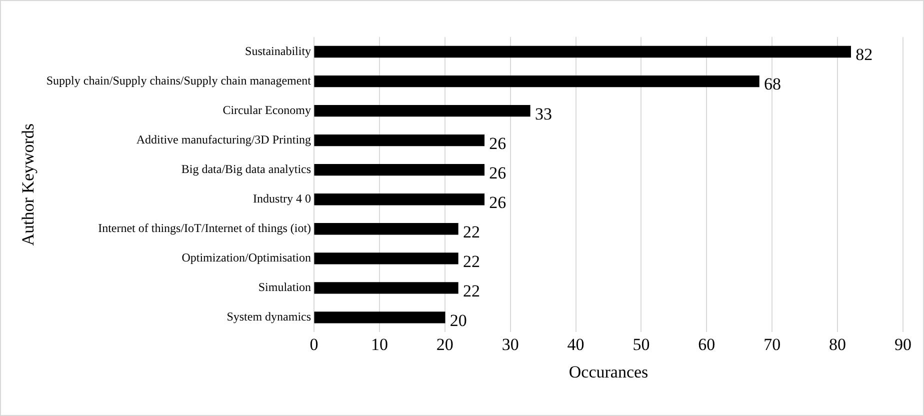  What do you see at coordinates (28, 184) in the screenshot?
I see `y-axis-title: Author Keywords` at bounding box center [28, 184].